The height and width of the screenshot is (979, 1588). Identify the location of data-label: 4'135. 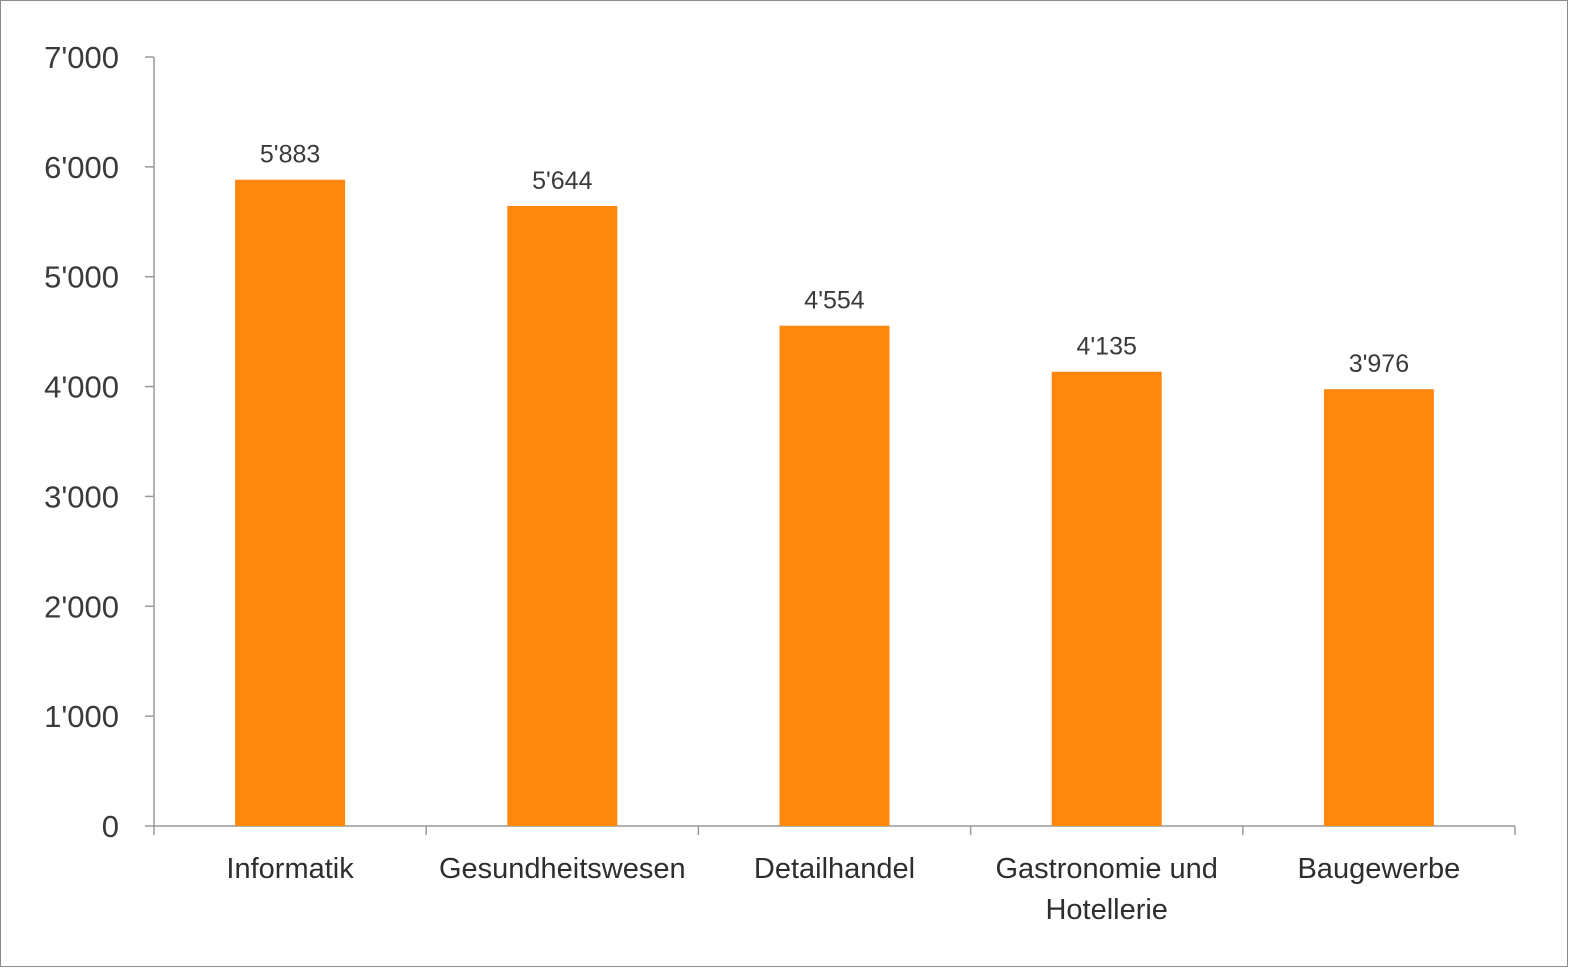
(1107, 347).